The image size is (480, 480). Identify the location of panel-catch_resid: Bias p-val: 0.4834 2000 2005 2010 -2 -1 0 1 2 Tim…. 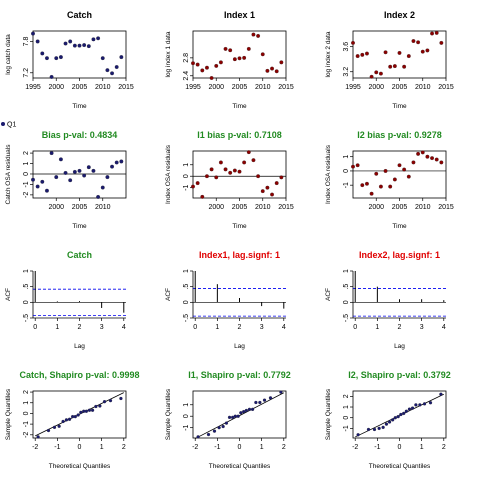
(66, 180).